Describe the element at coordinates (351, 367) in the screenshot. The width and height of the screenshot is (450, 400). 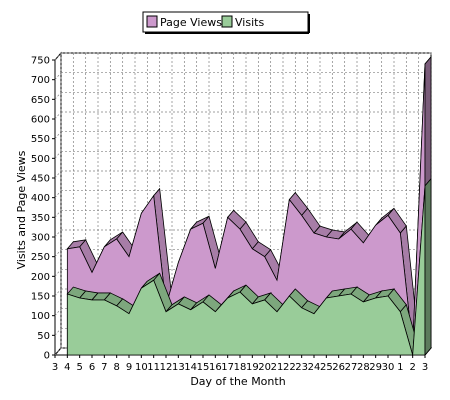
I see `x-tick-label: 27` at that location.